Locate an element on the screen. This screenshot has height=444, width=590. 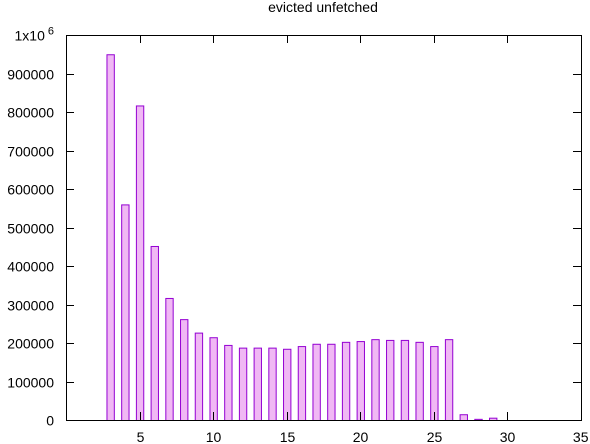
y-tick-label: 300000 is located at coordinates (30, 306).